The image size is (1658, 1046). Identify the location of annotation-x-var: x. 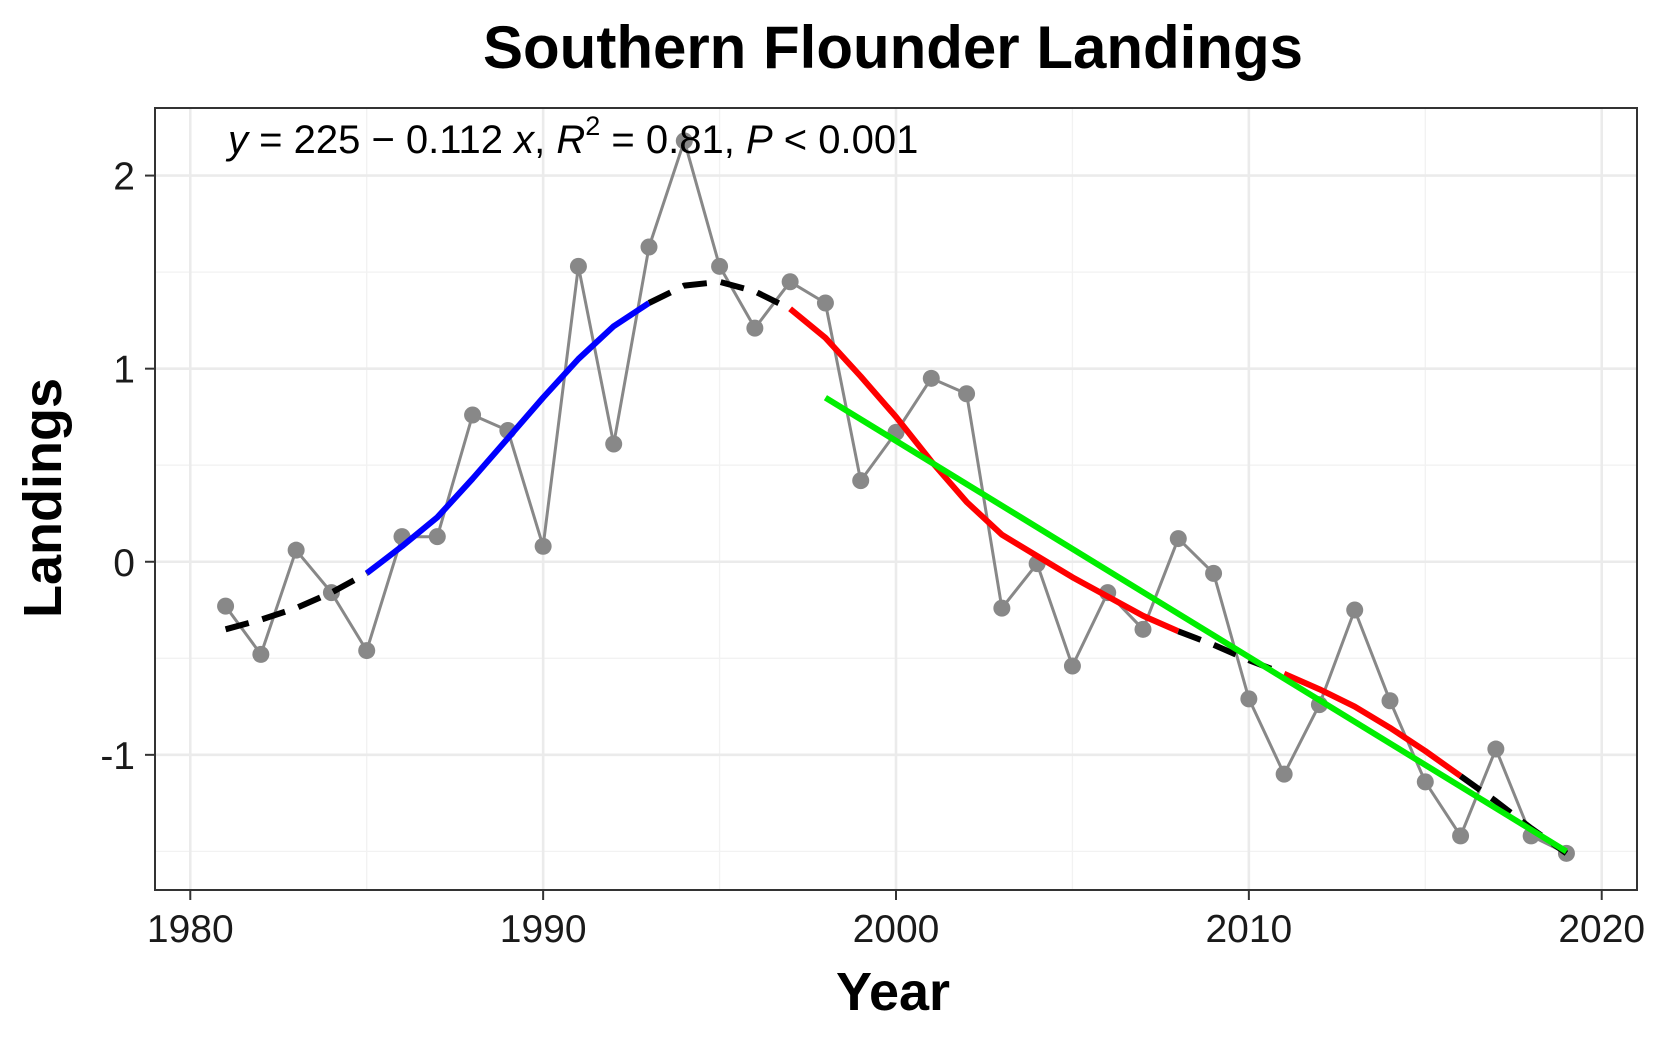
(524, 140).